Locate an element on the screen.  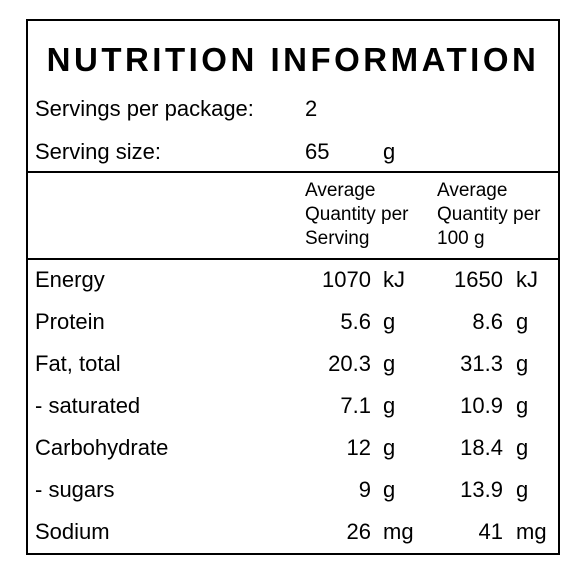
nutrient-name: Protein is located at coordinates (70, 321).